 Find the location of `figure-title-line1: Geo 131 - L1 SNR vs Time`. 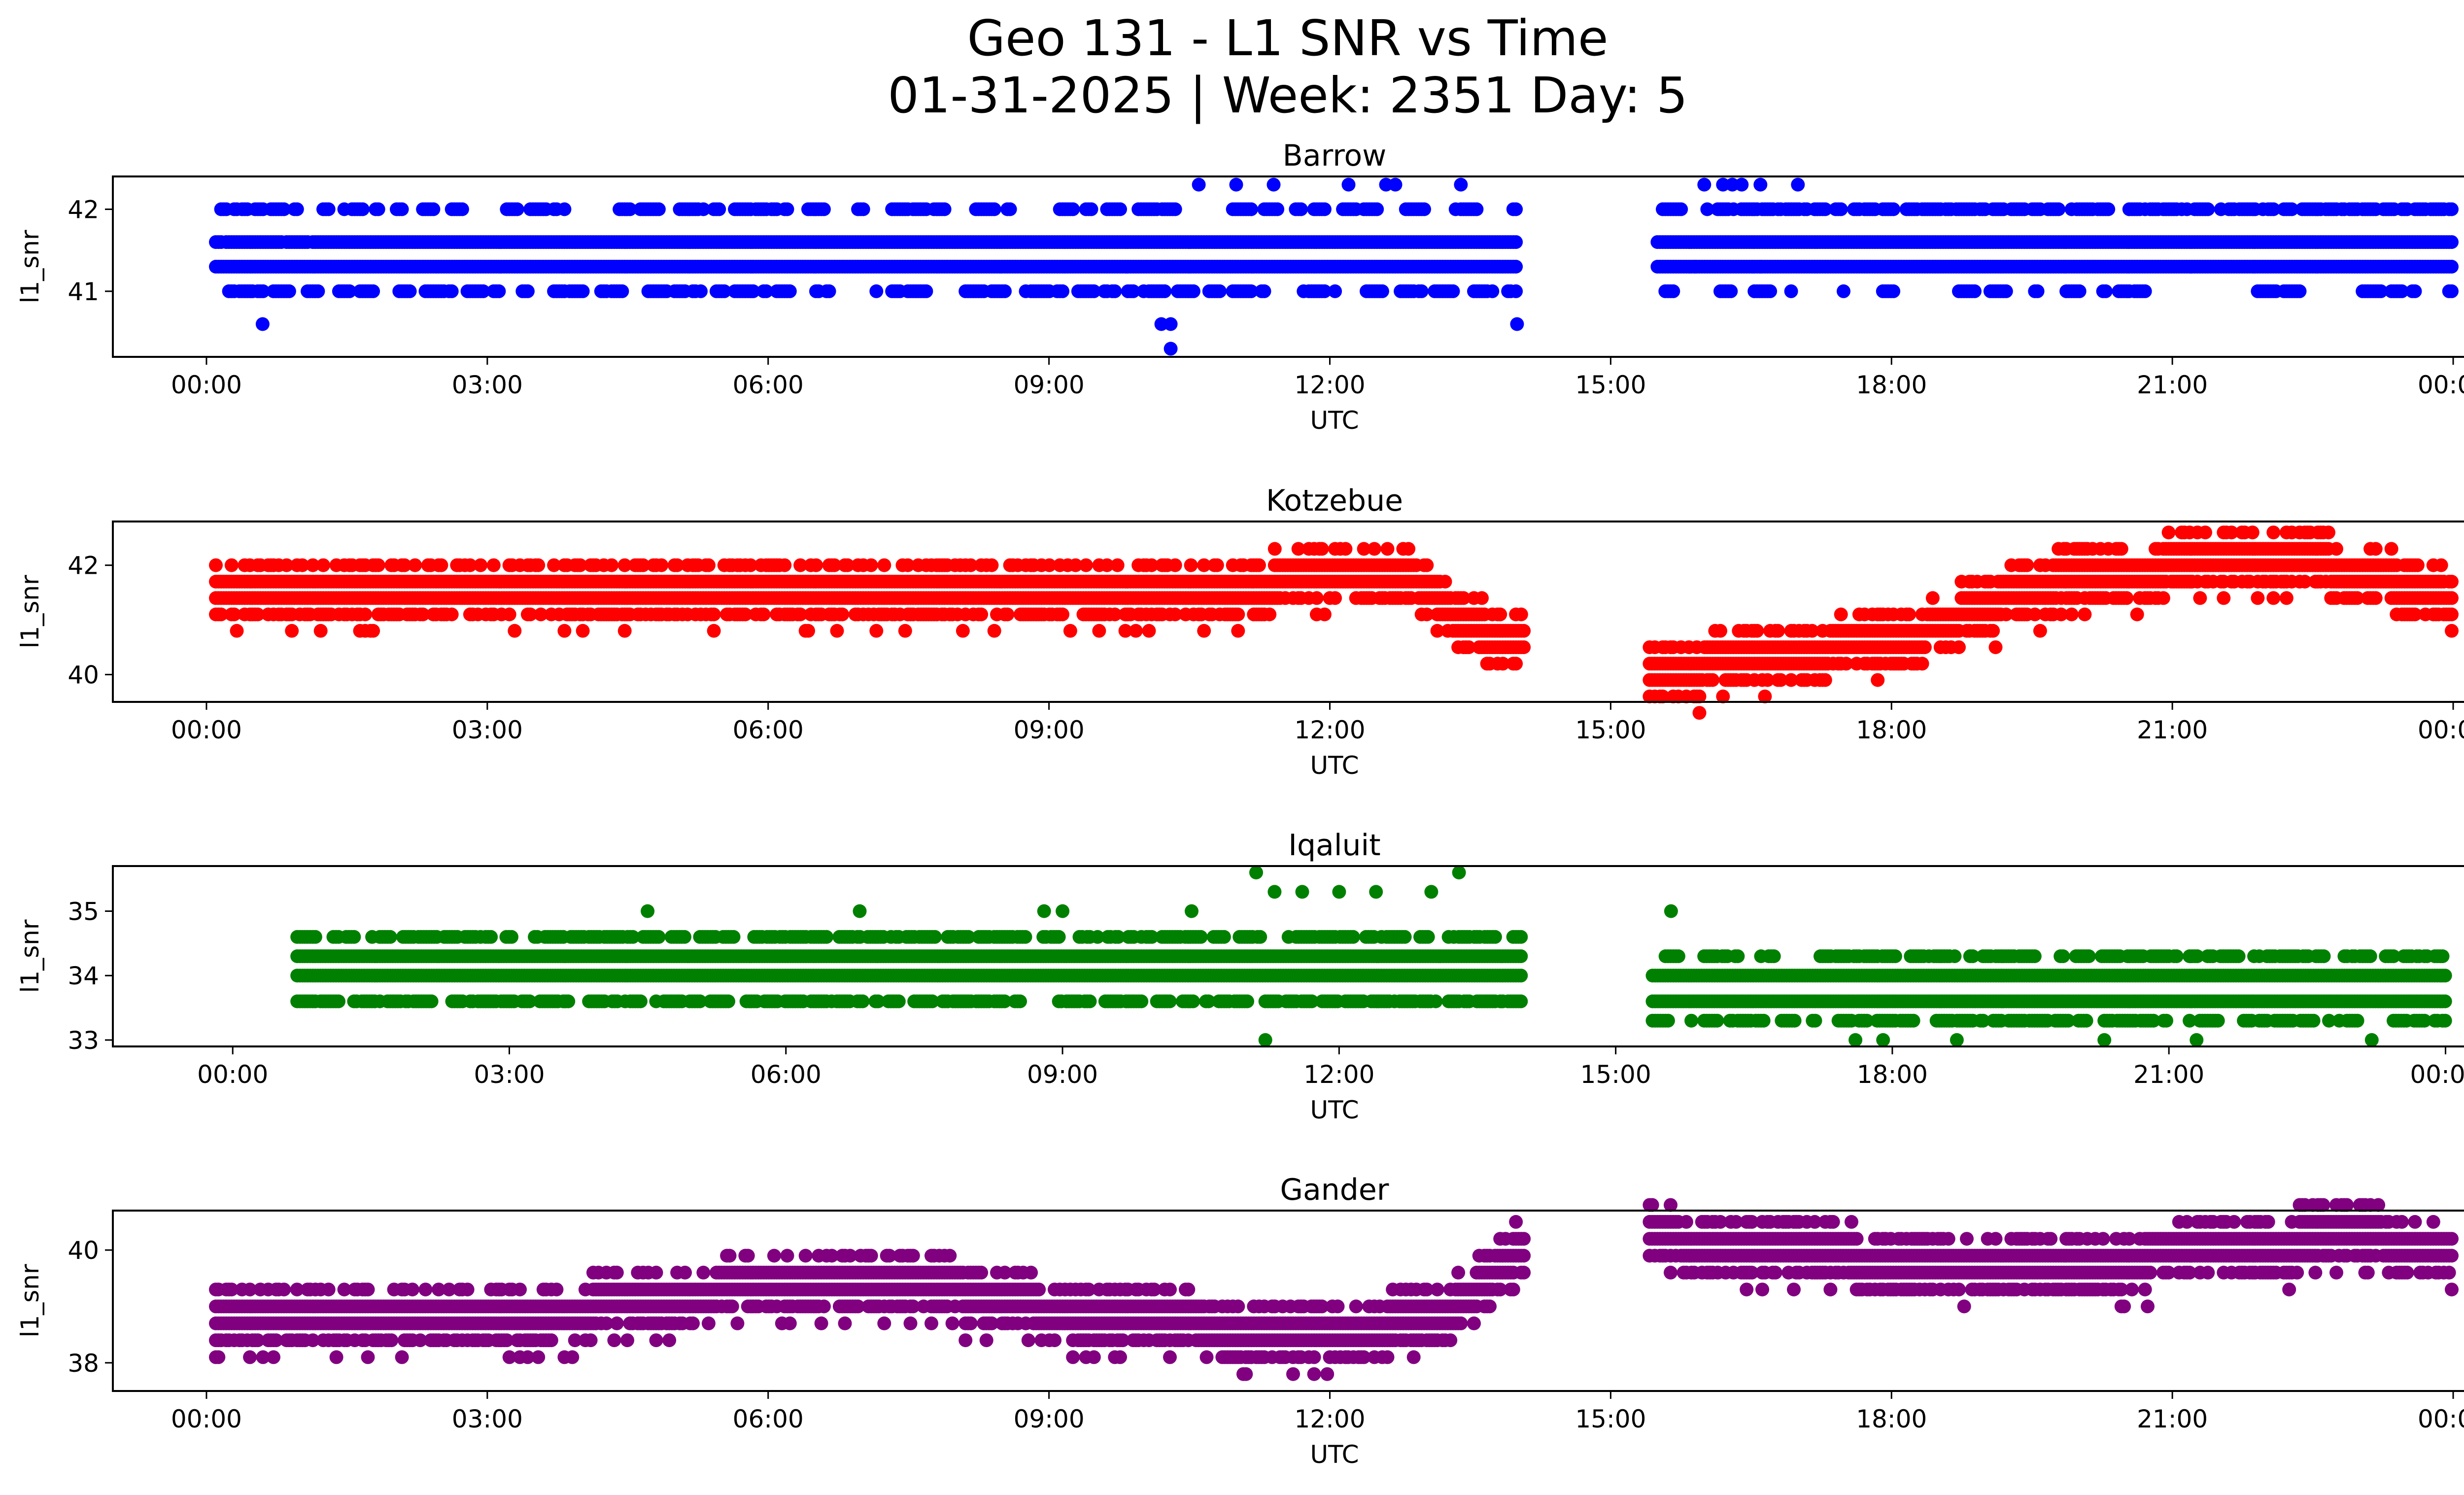

figure-title-line1: Geo 131 - L1 SNR vs Time is located at coordinates (1287, 38).